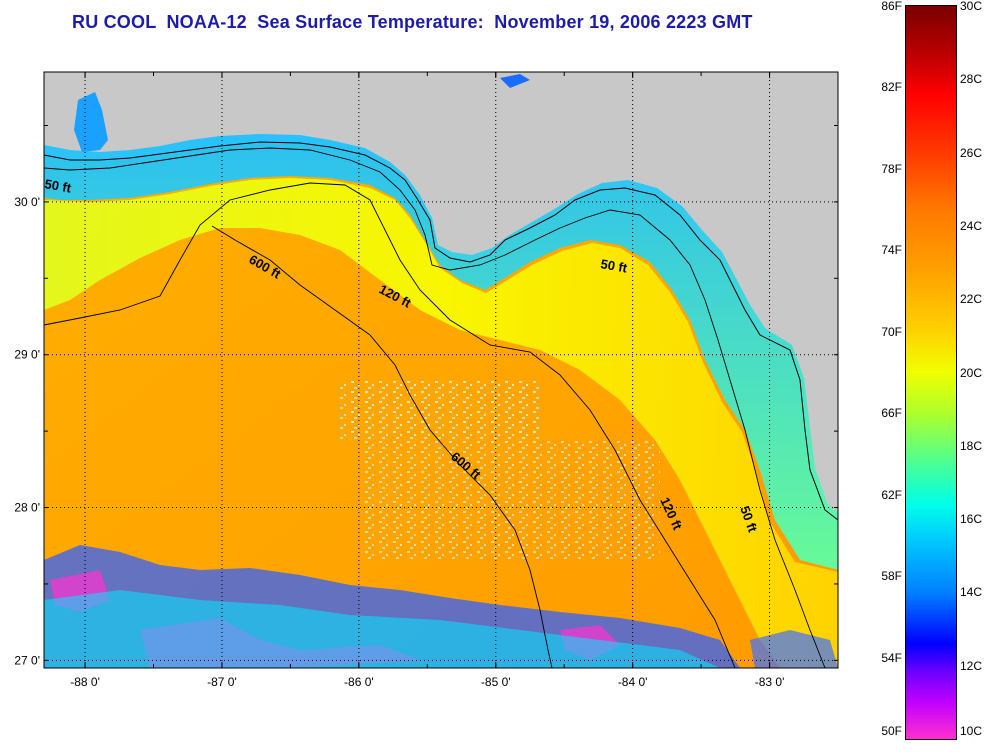 The height and width of the screenshot is (754, 992). What do you see at coordinates (891, 250) in the screenshot?
I see `colorbar-fahrenheit-label: 74F` at bounding box center [891, 250].